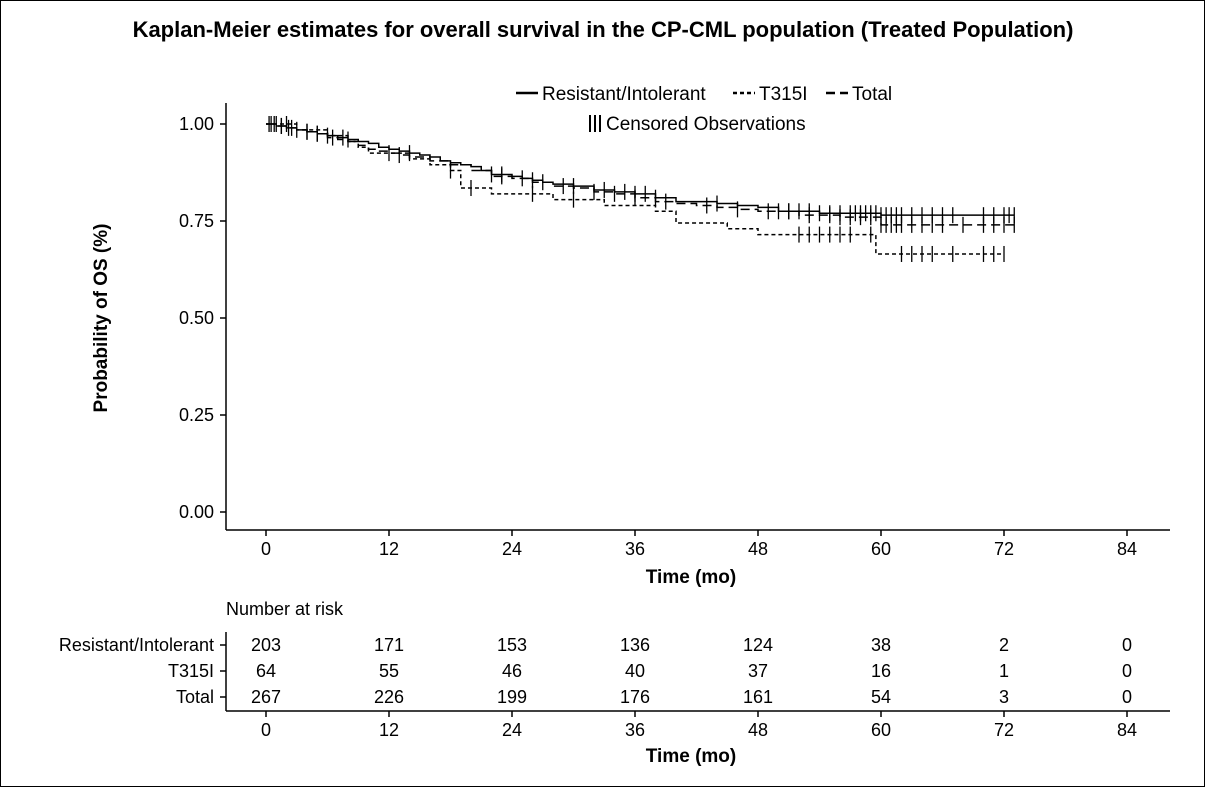 The width and height of the screenshot is (1205, 787). I want to click on x-tick-label: 36, so click(635, 549).